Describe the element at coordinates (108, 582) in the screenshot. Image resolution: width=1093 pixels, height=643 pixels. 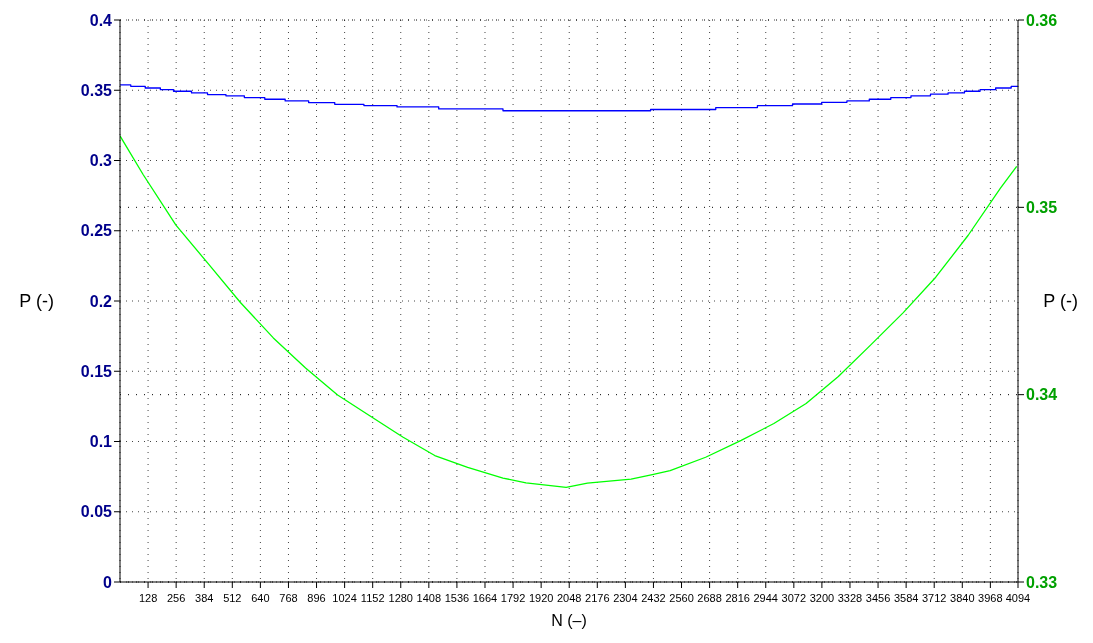
I see `y-tick-label: 0` at that location.